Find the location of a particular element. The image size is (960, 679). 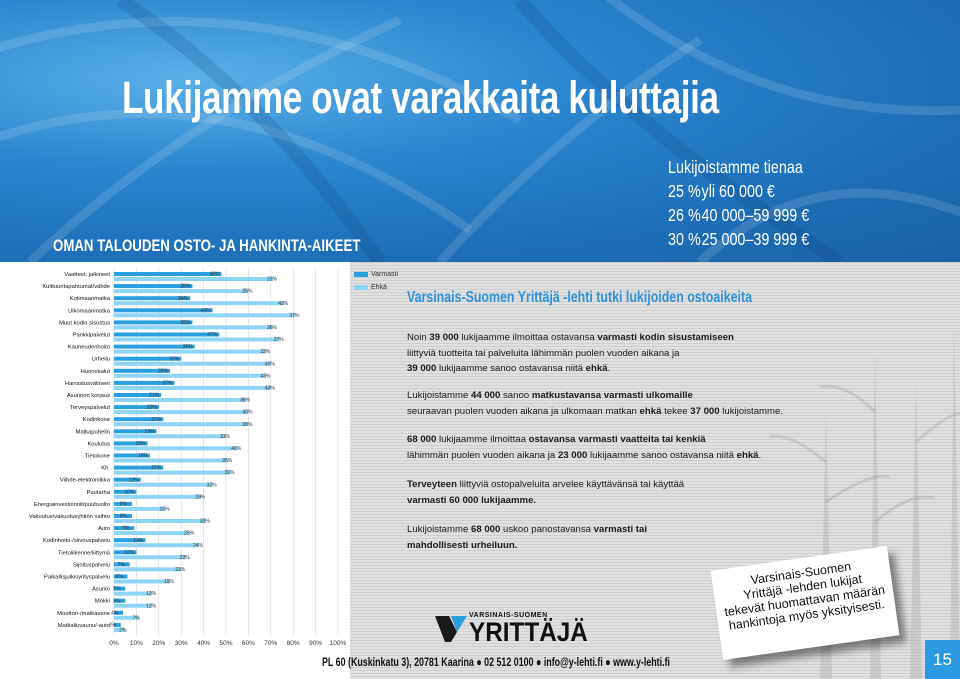

body-text: sanoo is located at coordinates (516, 395).